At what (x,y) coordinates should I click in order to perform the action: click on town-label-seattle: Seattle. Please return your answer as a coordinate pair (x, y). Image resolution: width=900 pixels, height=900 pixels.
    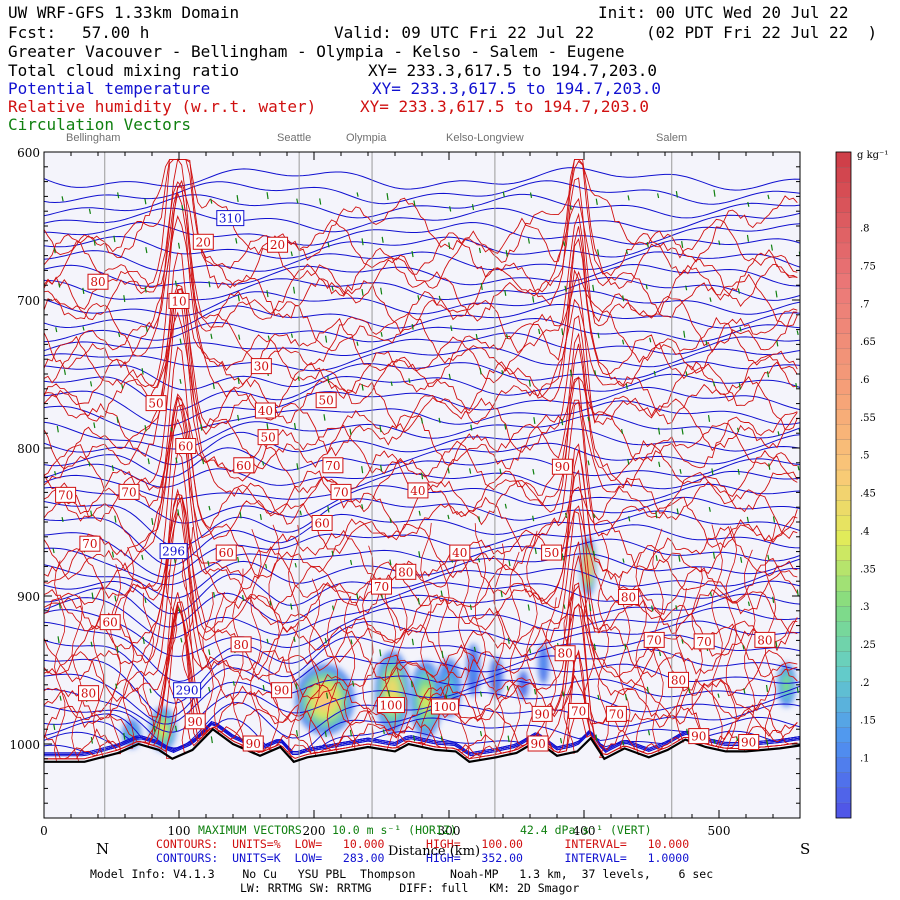
    Looking at the image, I should click on (294, 138).